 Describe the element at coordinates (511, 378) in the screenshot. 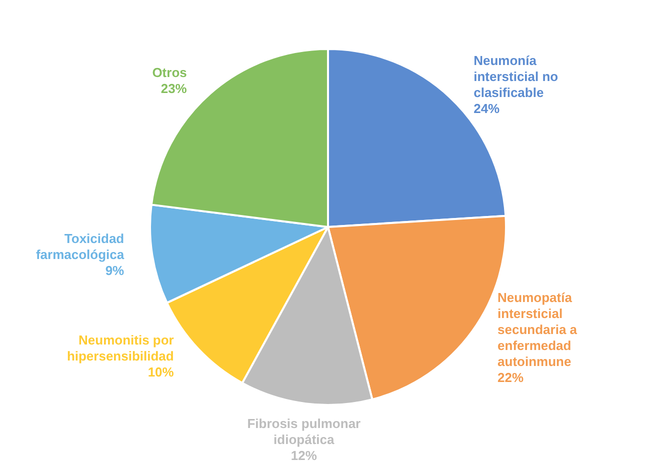

I see `data-label: 22%` at that location.